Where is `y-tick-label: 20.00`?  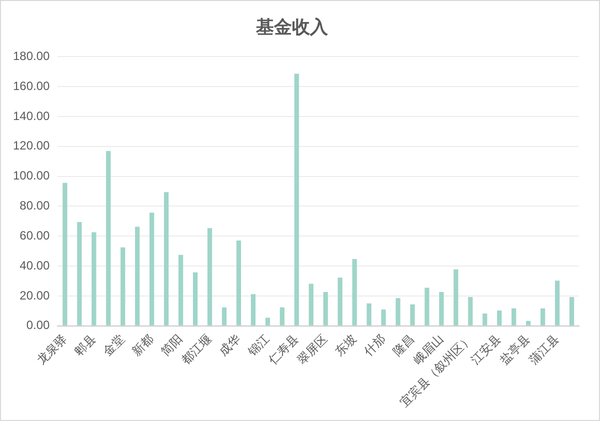
y-tick-label: 20.00 is located at coordinates (35, 295).